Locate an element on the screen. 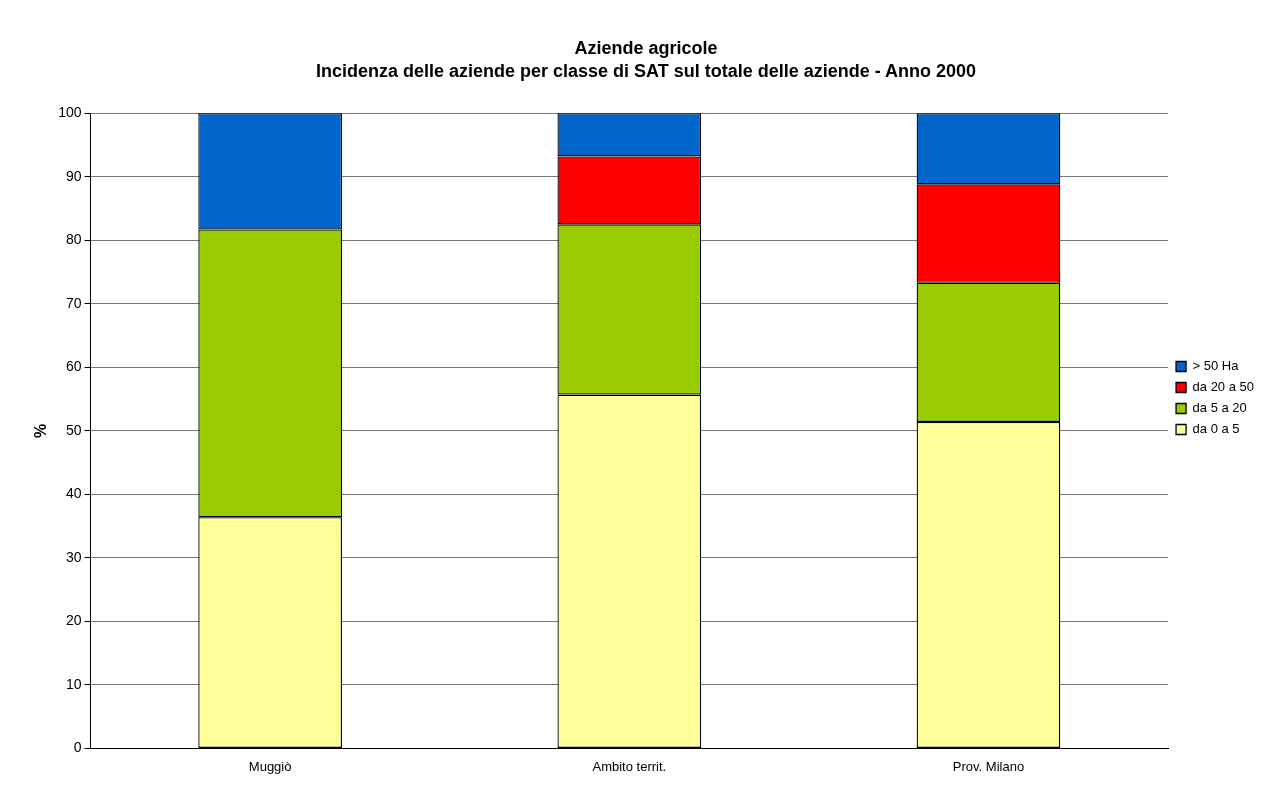  legend-label: > 50 Ha is located at coordinates (1216, 366).